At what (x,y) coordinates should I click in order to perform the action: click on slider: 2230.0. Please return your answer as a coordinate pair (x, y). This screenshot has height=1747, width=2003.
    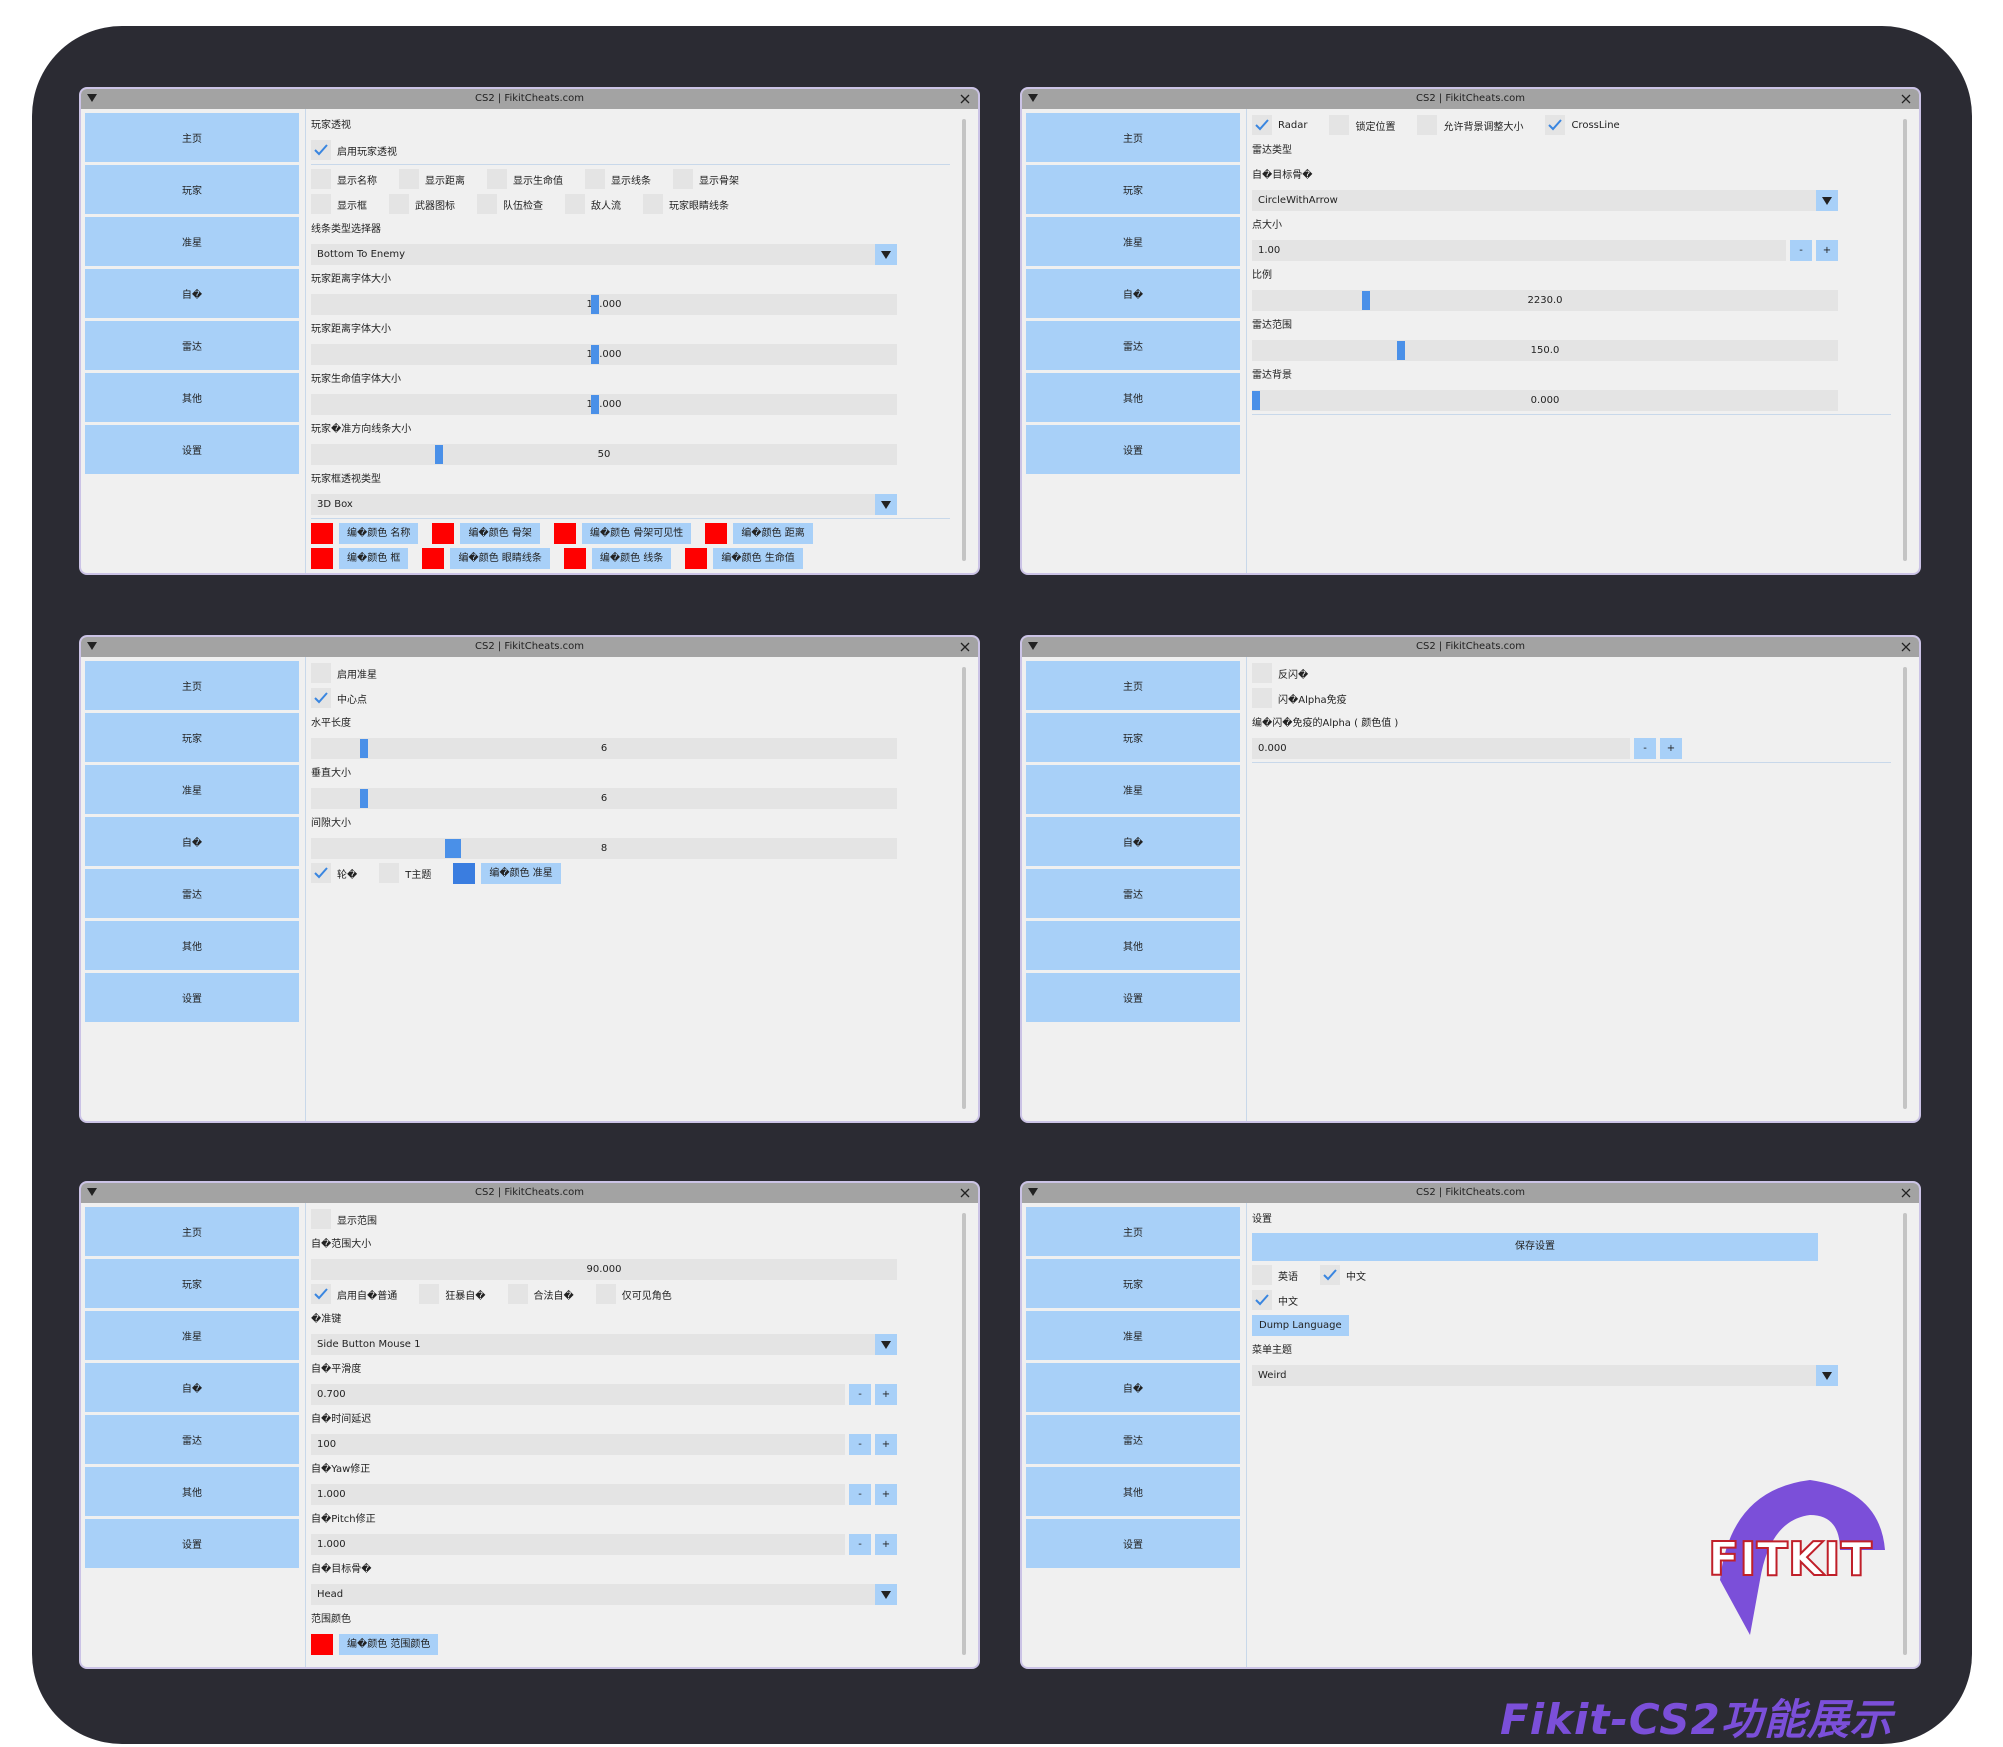
    Looking at the image, I should click on (1545, 300).